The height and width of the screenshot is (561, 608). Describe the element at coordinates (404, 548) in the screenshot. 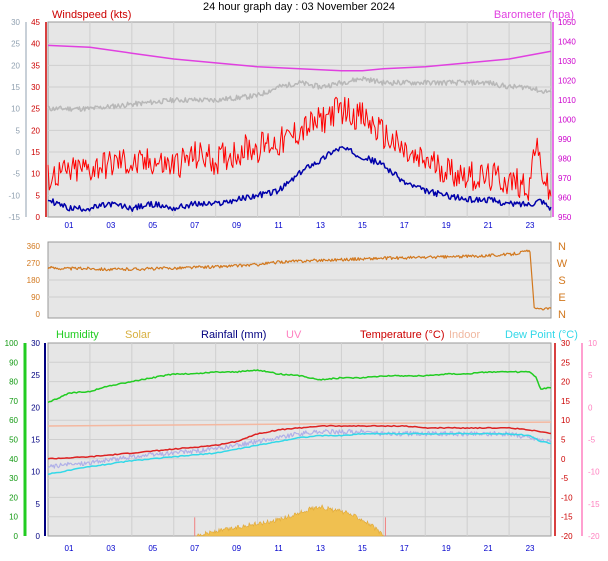

I see `hour-tick-label: 17` at that location.